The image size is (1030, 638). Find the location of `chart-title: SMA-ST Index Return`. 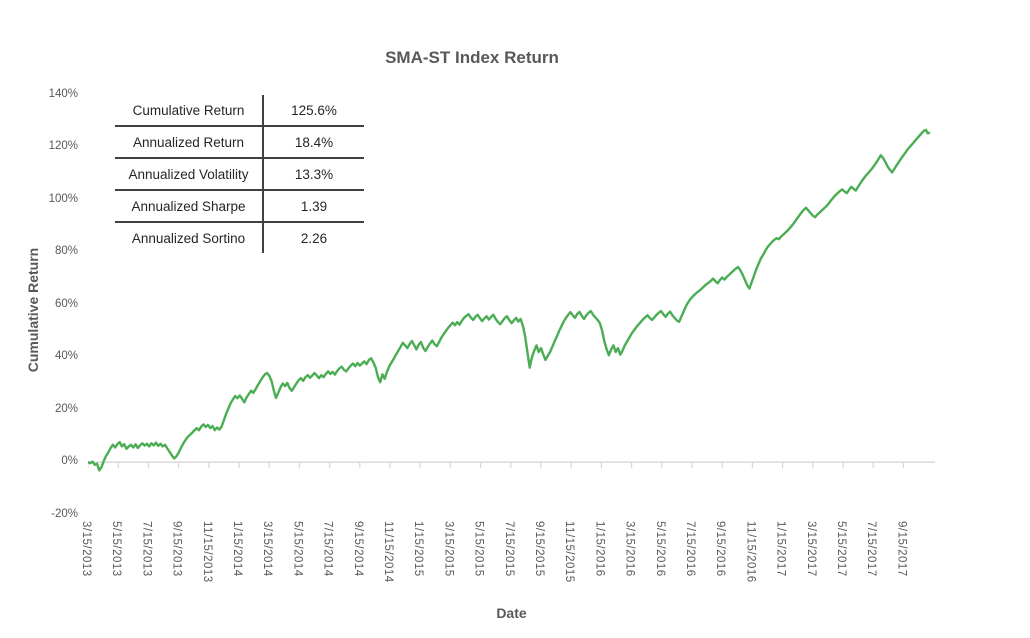

chart-title: SMA-ST Index Return is located at coordinates (472, 57).